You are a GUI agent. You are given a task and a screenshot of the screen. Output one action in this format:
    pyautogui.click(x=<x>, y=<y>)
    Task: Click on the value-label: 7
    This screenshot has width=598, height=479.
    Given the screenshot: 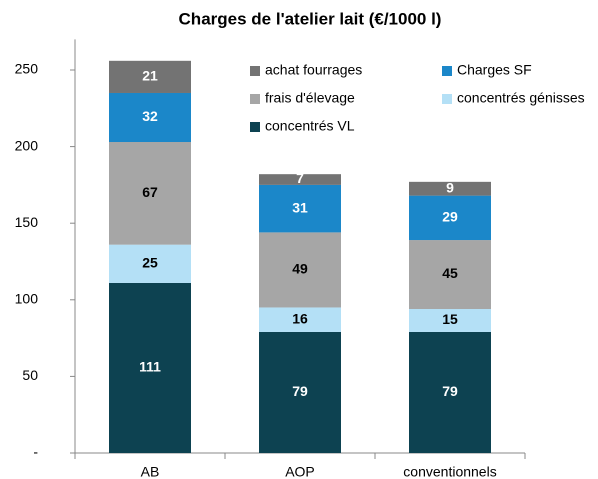 What is the action you would take?
    pyautogui.click(x=300, y=178)
    